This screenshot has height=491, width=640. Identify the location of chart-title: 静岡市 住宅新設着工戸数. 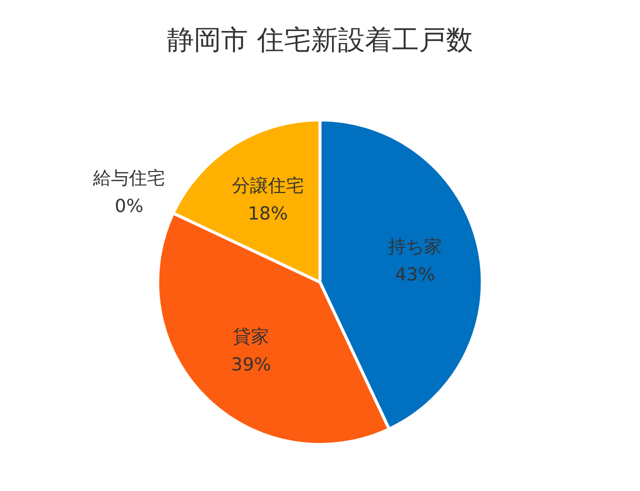
(320, 40).